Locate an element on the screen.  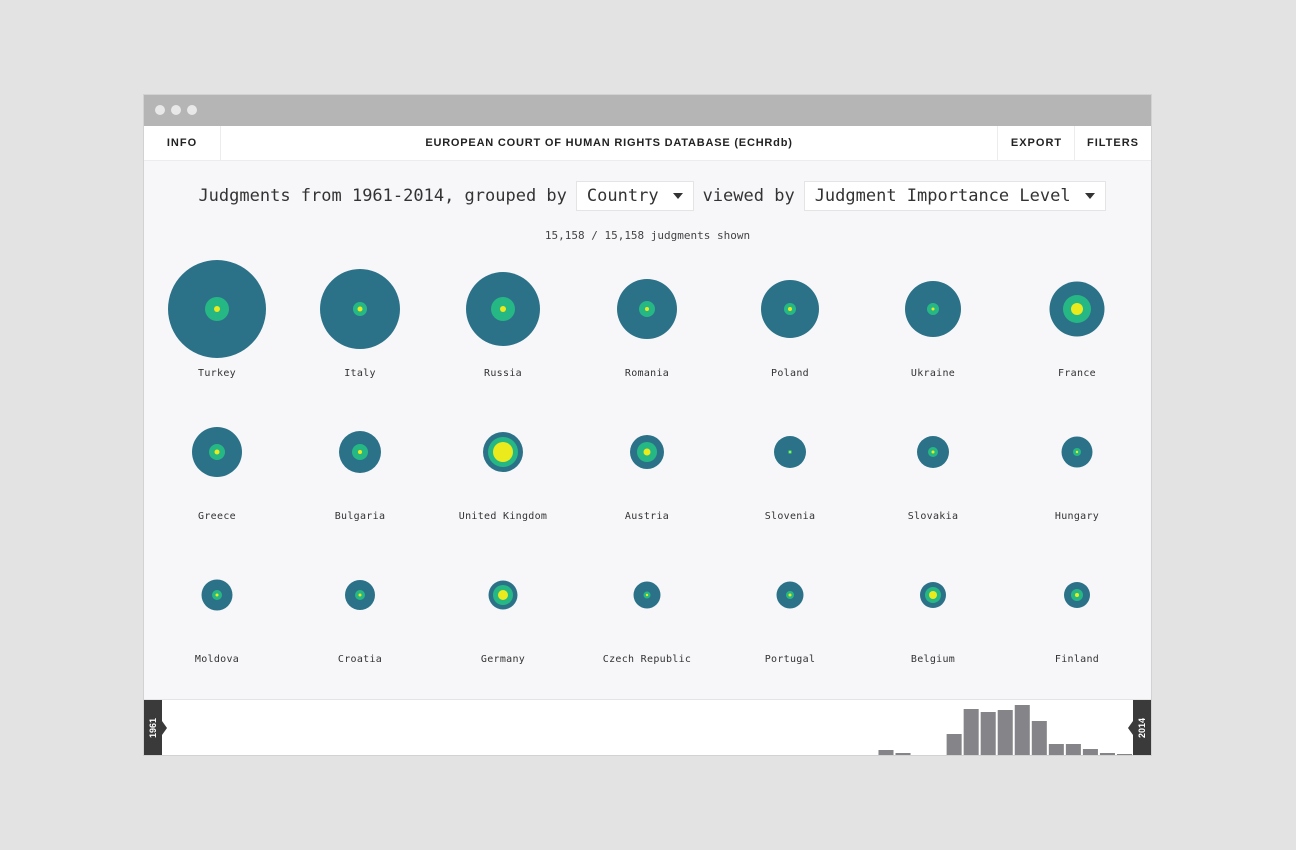
view-by-value: Judgment Importance Level is located at coordinates (942, 196).